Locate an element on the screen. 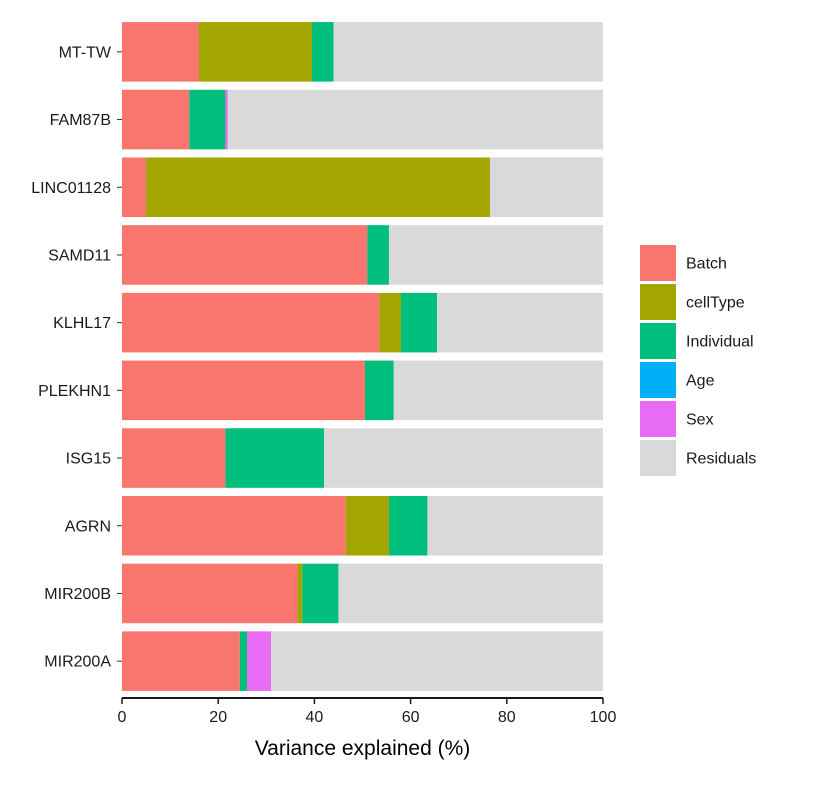 Image resolution: width=817 pixels, height=793 pixels. bar-mir200a-sex is located at coordinates (259, 661).